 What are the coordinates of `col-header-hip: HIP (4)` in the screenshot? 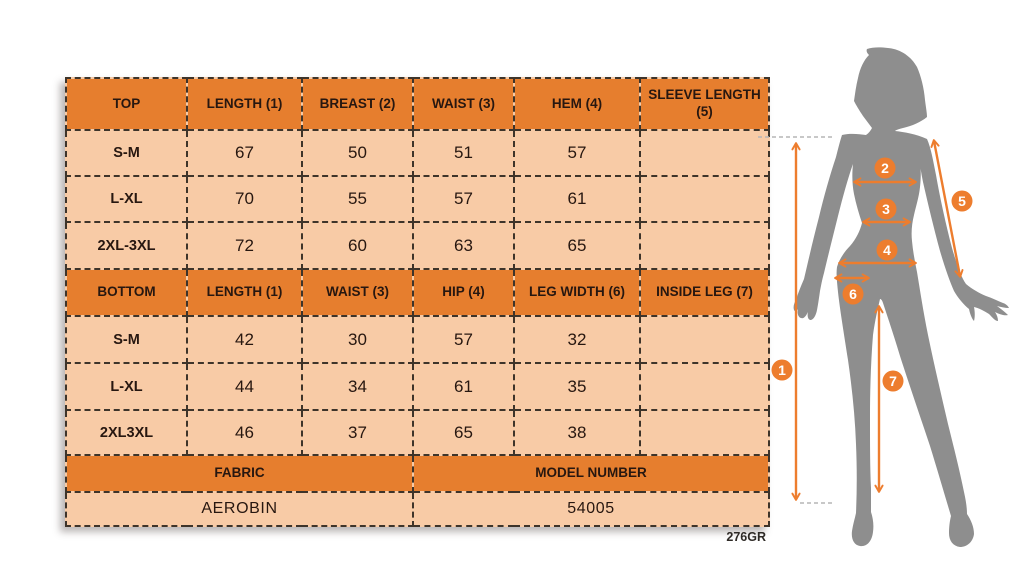 It's located at (463, 292).